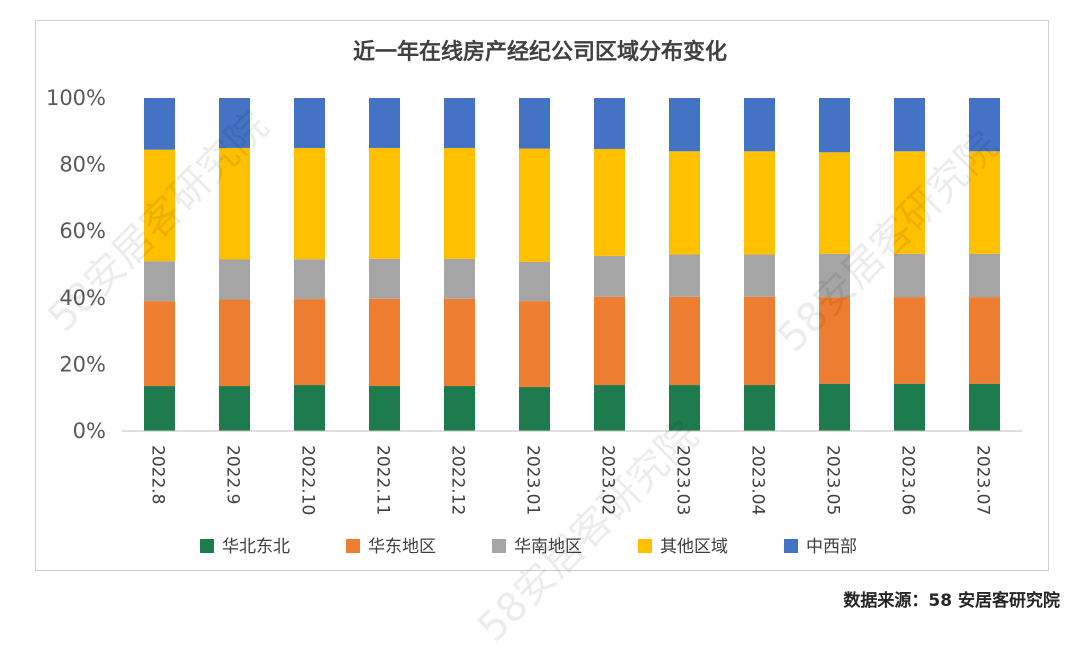 The image size is (1080, 652). Describe the element at coordinates (833, 480) in the screenshot. I see `x-tick-label: 2023.05` at that location.